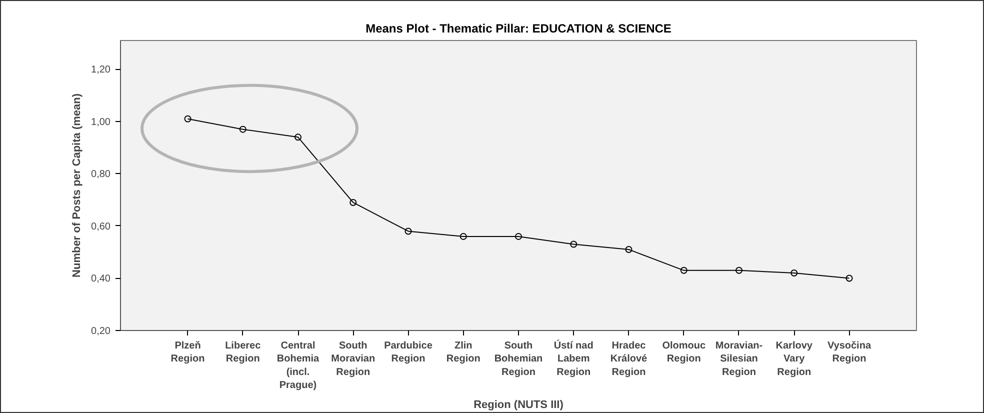 The image size is (984, 413). What do you see at coordinates (849, 352) in the screenshot?
I see `x-tick-label: Vysočina Region` at bounding box center [849, 352].